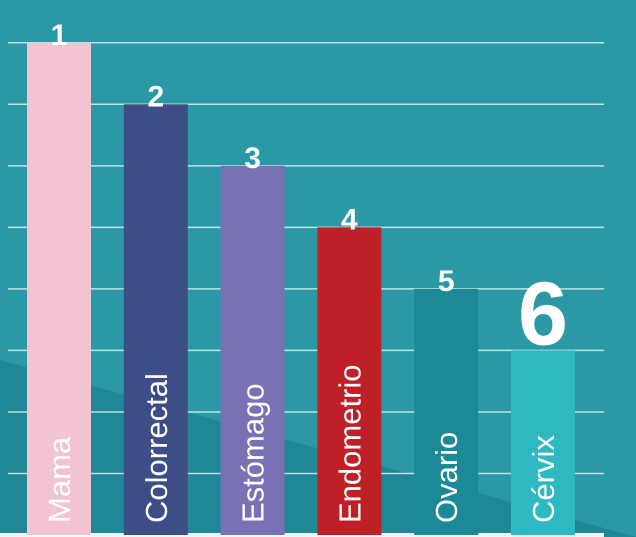 Image resolution: width=636 pixels, height=537 pixels. What do you see at coordinates (155, 319) in the screenshot?
I see `bar-colorrectal` at bounding box center [155, 319].